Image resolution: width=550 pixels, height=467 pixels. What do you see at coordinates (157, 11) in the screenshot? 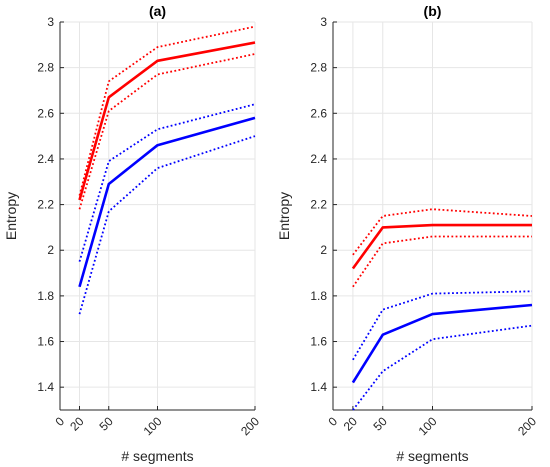
I see `chart-title: (a)` at bounding box center [157, 11].